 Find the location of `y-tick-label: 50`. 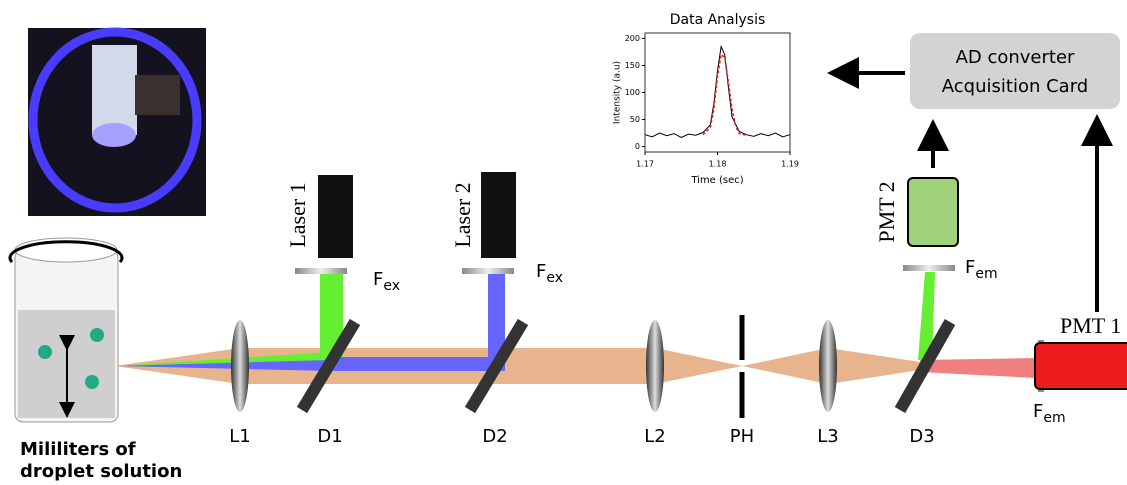

y-tick-label: 50 is located at coordinates (635, 119).